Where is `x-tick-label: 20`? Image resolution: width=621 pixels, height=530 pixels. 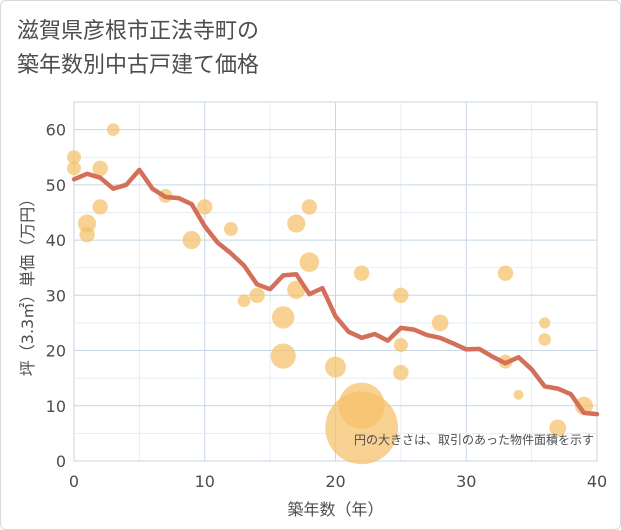
x-tick-label: 20 is located at coordinates (335, 481).